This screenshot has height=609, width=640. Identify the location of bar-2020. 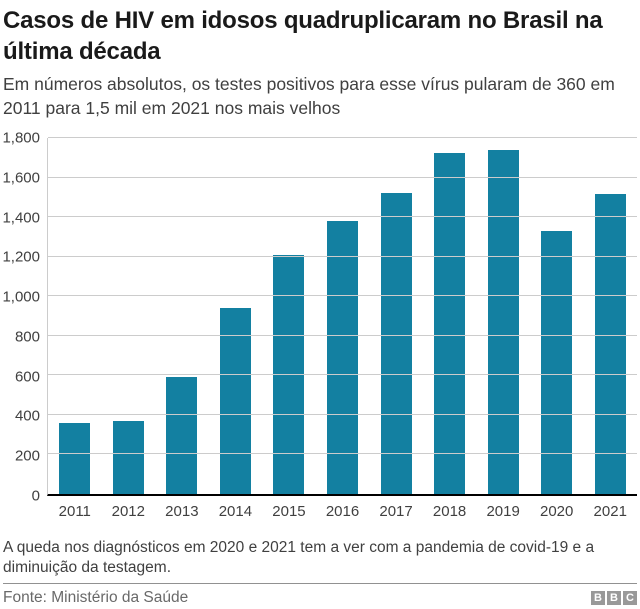
(557, 362).